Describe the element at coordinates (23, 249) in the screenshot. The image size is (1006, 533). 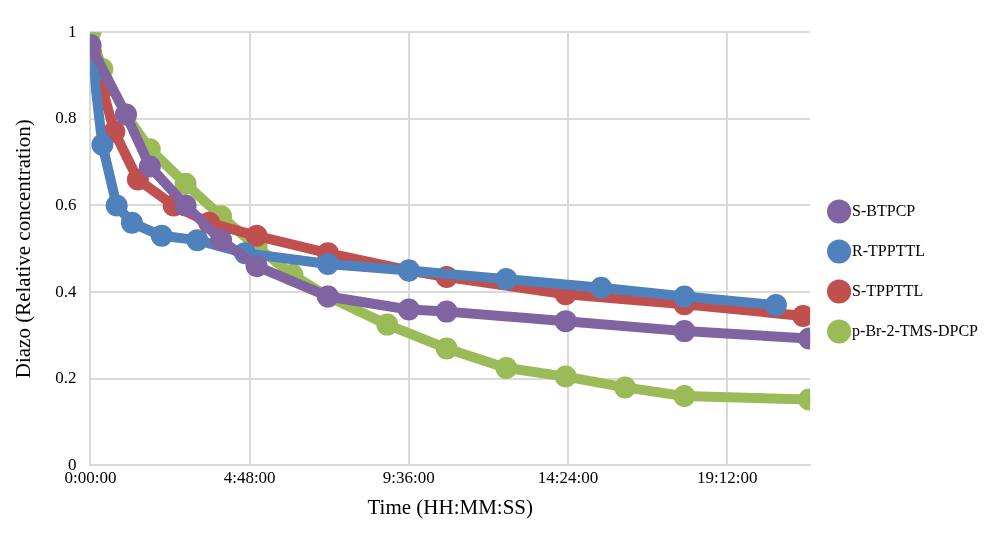
I see `y-axis-title: Diazo (Relative concentration)` at that location.